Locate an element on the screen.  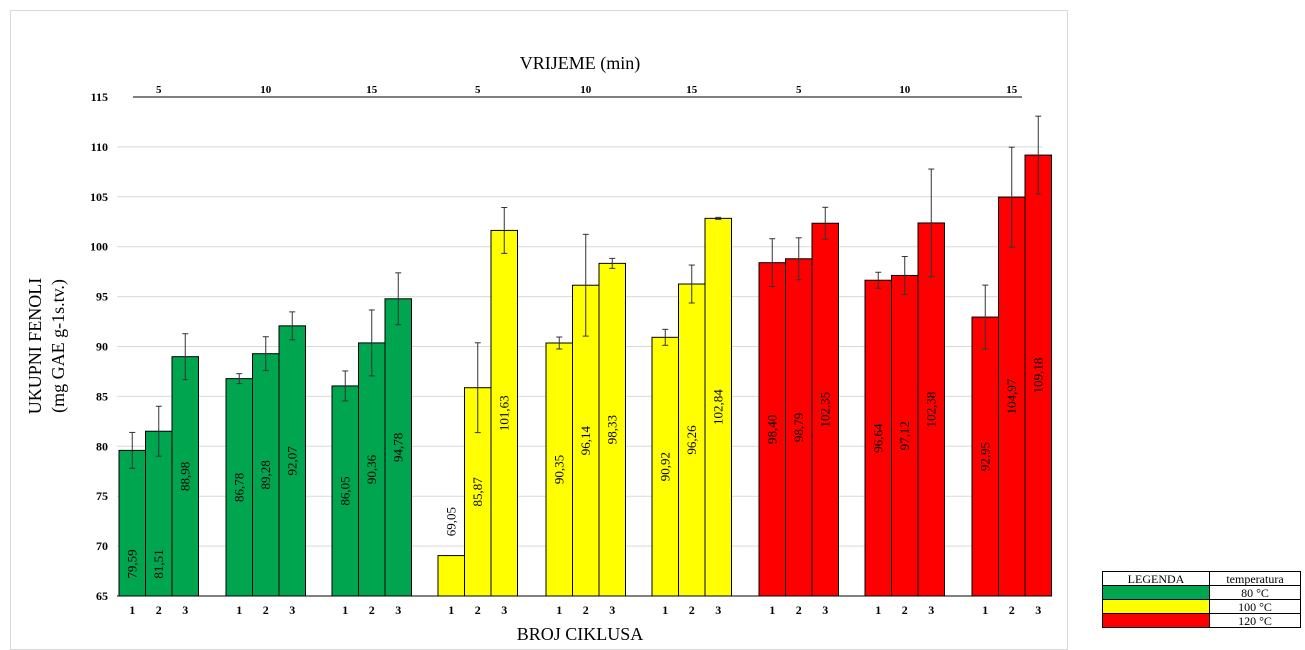
y-tick-label: 110 is located at coordinates (99, 147).